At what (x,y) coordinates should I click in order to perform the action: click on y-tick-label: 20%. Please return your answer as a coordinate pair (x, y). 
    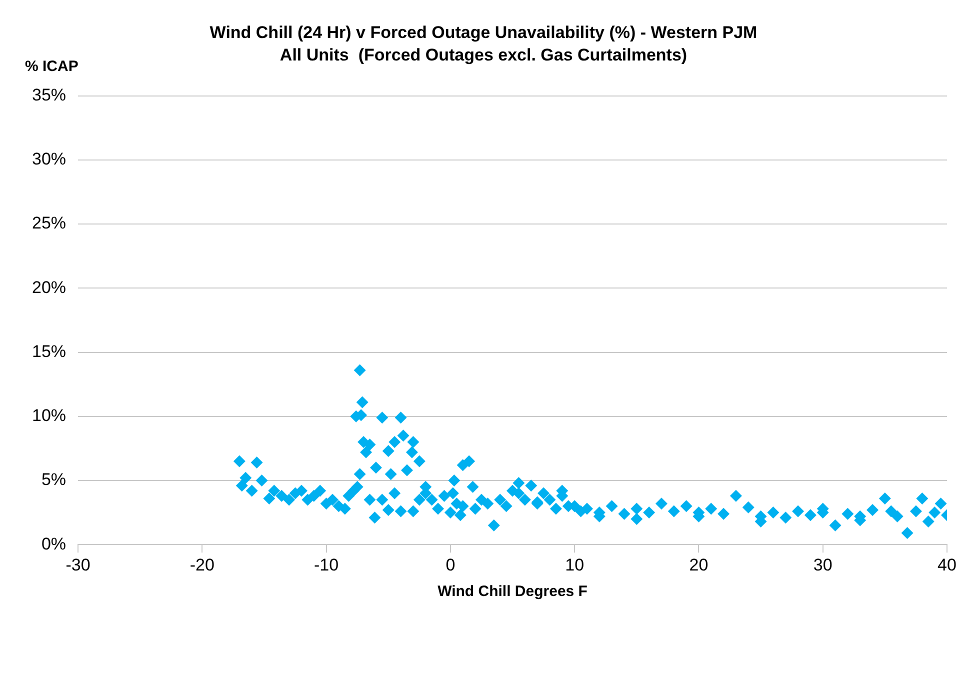
    Looking at the image, I should click on (49, 287).